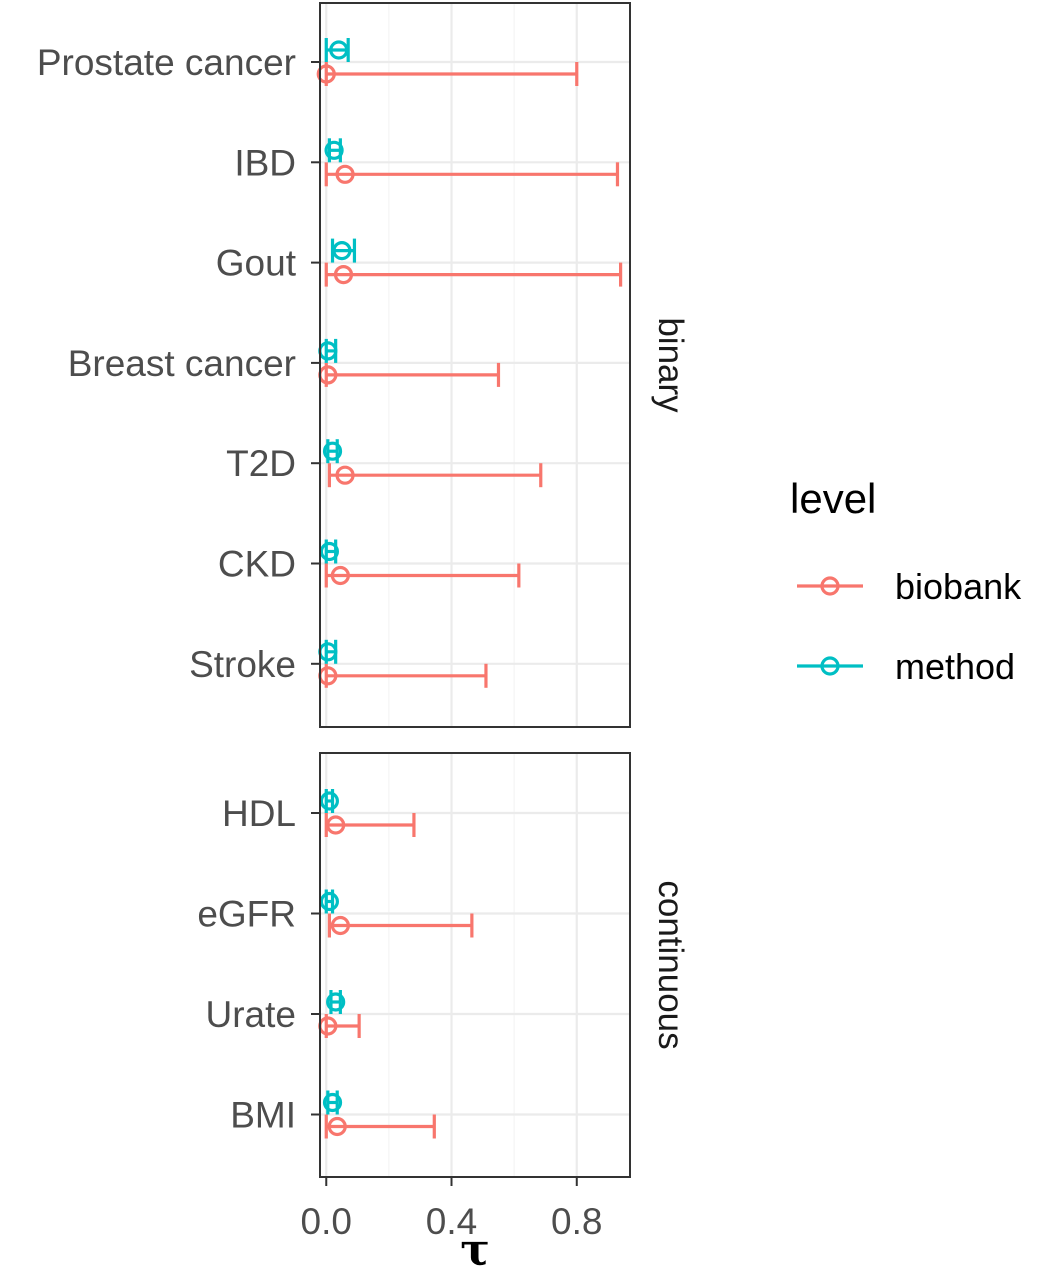 The image size is (1047, 1280). What do you see at coordinates (670, 365) in the screenshot?
I see `facet-strip-label-binary: binary` at bounding box center [670, 365].